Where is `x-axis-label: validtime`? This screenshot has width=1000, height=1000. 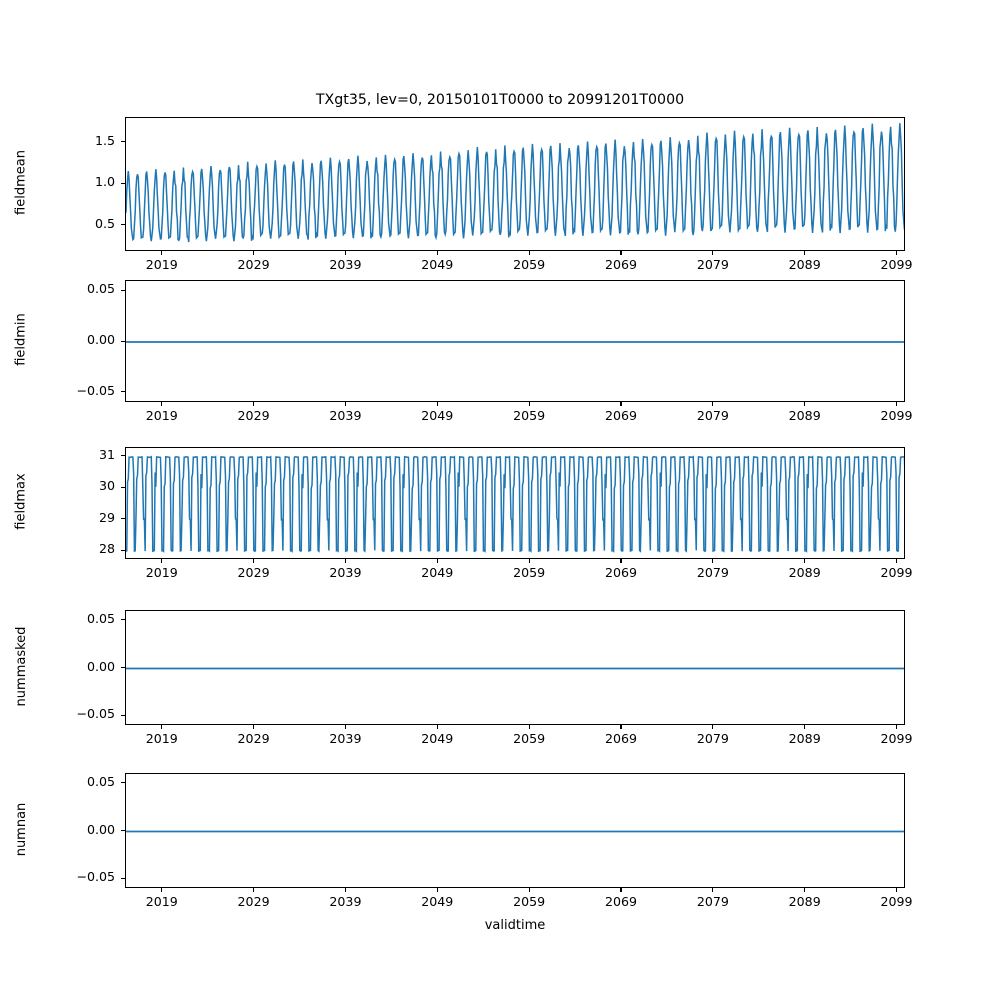 x-axis-label: validtime is located at coordinates (515, 925).